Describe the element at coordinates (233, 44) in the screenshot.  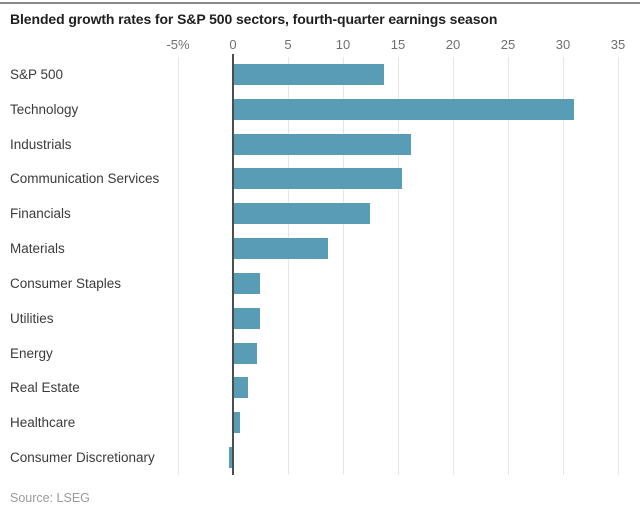
I see `x-axis-tick-label: 0` at that location.